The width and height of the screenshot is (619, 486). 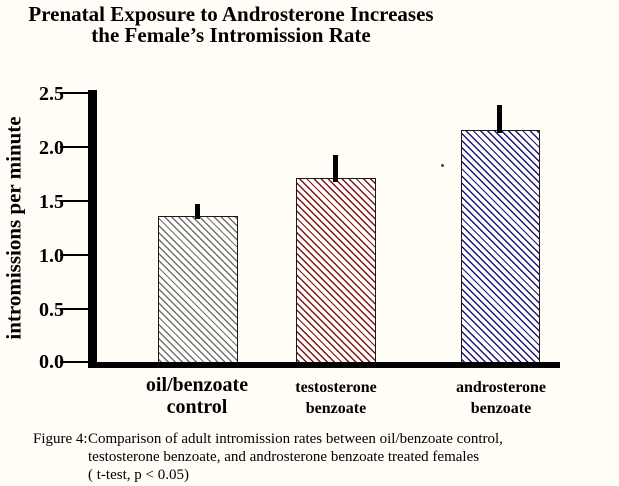 I want to click on category-label-oil-benzoate-control: oil/benzoate control, so click(x=197, y=396).